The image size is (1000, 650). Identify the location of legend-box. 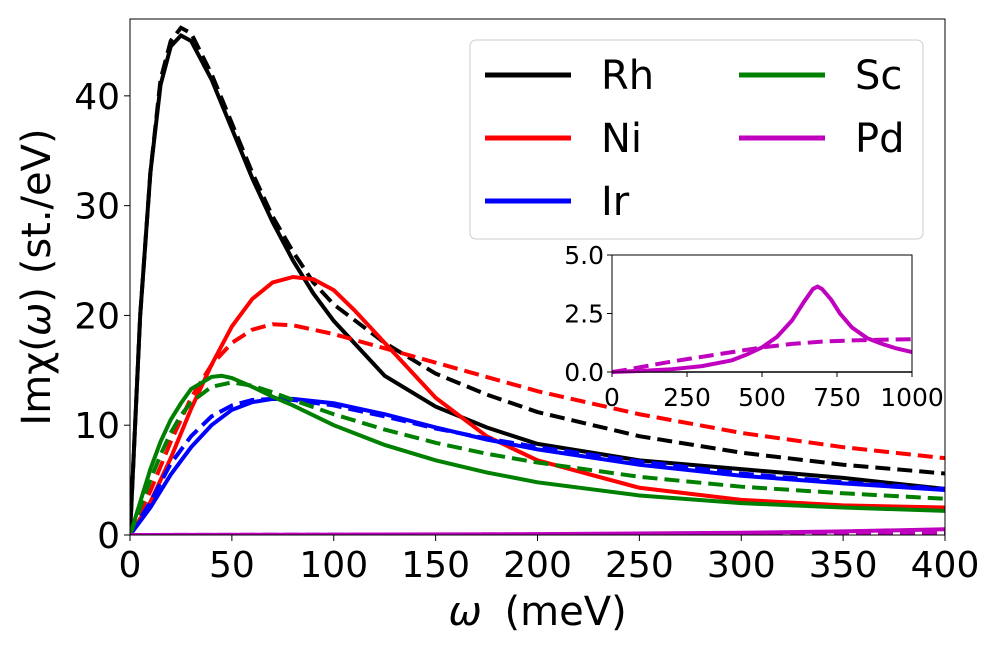
(696, 139).